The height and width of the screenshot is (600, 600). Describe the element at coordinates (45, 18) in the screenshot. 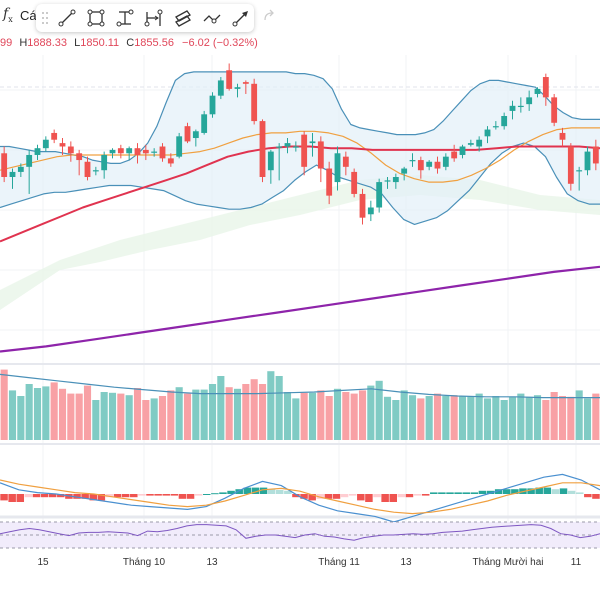

I see `drag-handle-icon` at that location.